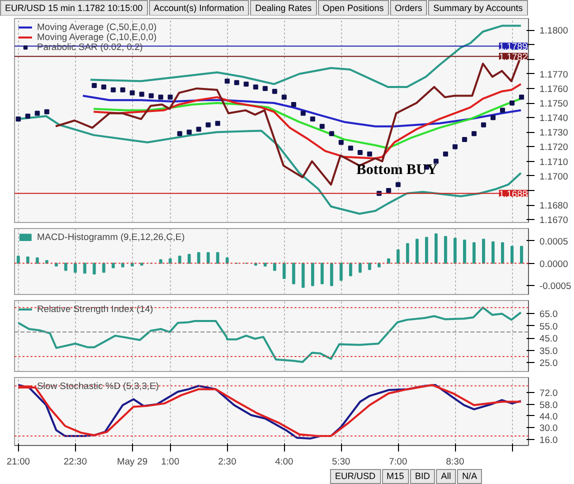  I want to click on ref-line-label: 1.1688, so click(513, 193).